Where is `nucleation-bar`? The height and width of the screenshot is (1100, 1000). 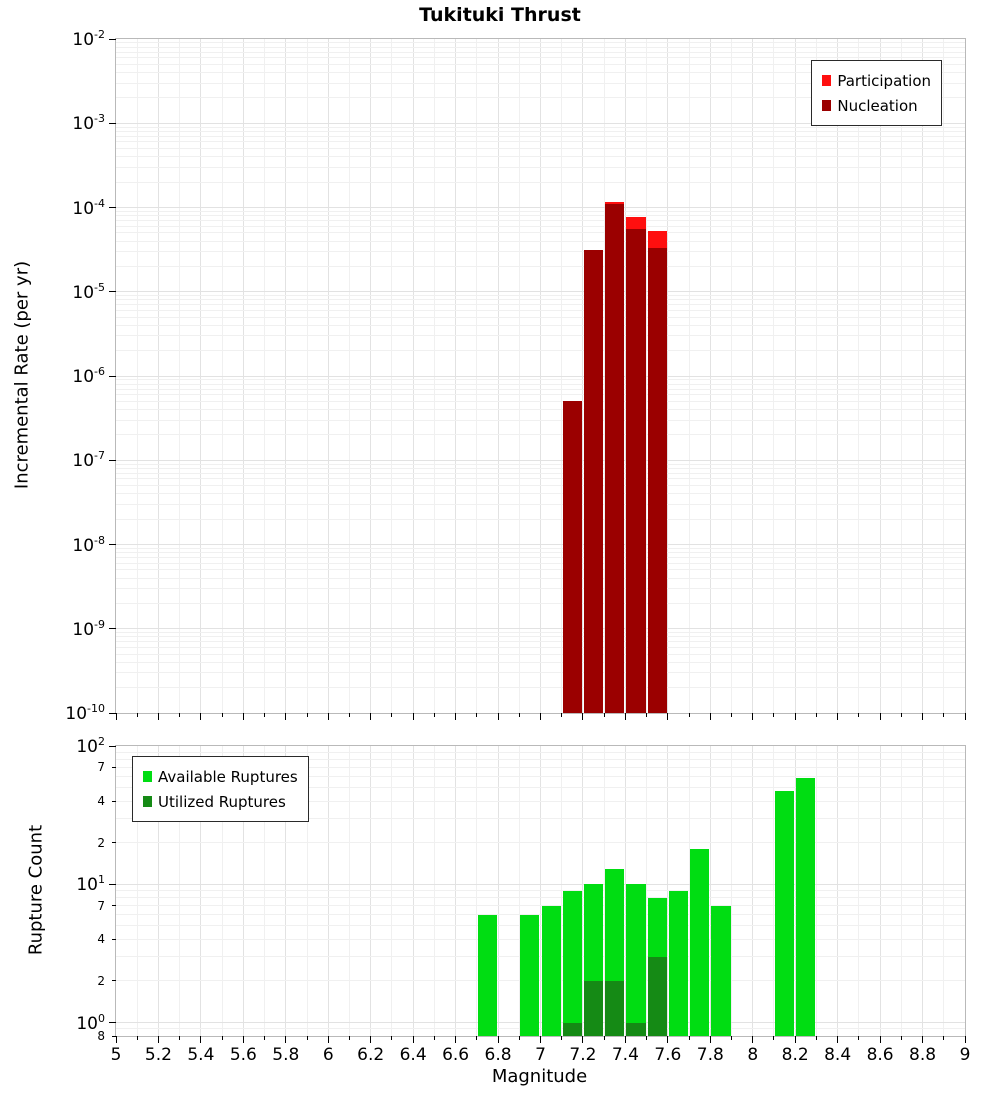
nucleation-bar is located at coordinates (657, 480).